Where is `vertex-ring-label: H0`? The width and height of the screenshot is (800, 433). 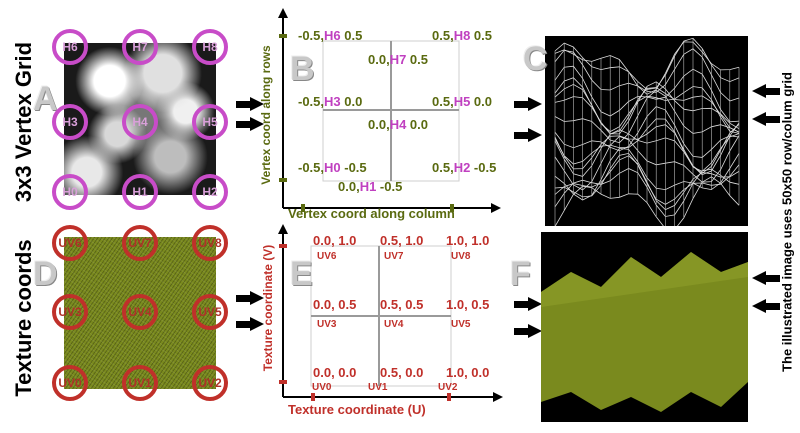
vertex-ring-label: H0 is located at coordinates (70, 192).